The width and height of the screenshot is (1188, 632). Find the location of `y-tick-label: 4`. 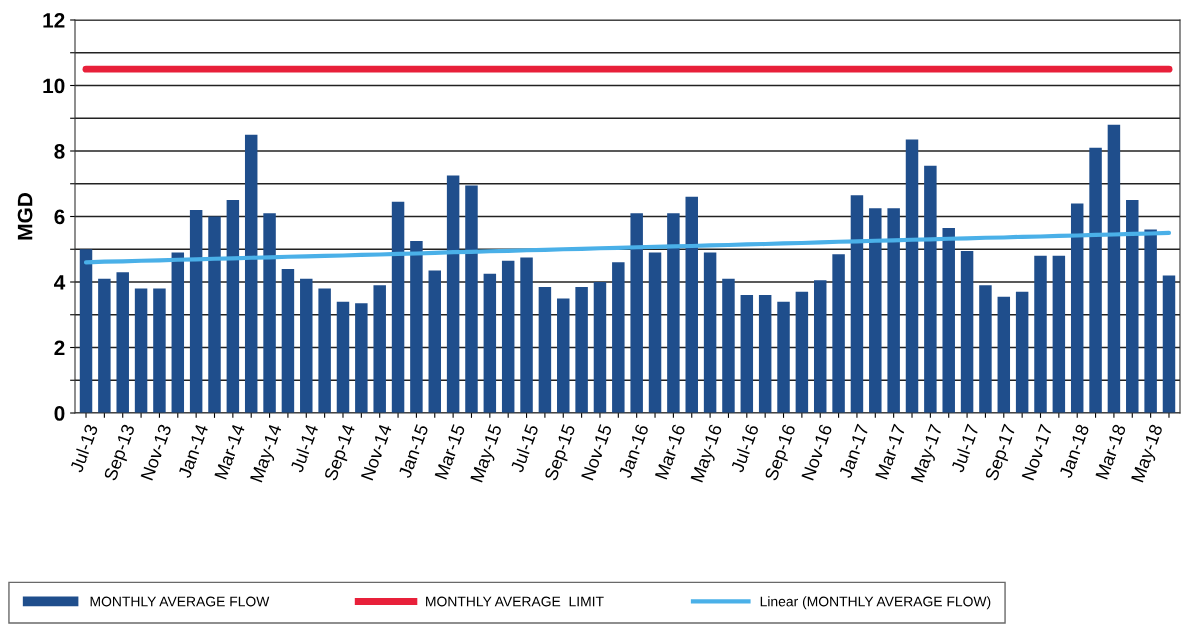

y-tick-label: 4 is located at coordinates (60, 282).